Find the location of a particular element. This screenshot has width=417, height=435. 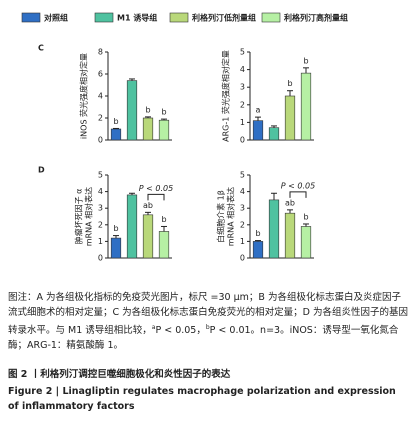

y-tick-label: 8 is located at coordinates (100, 52).